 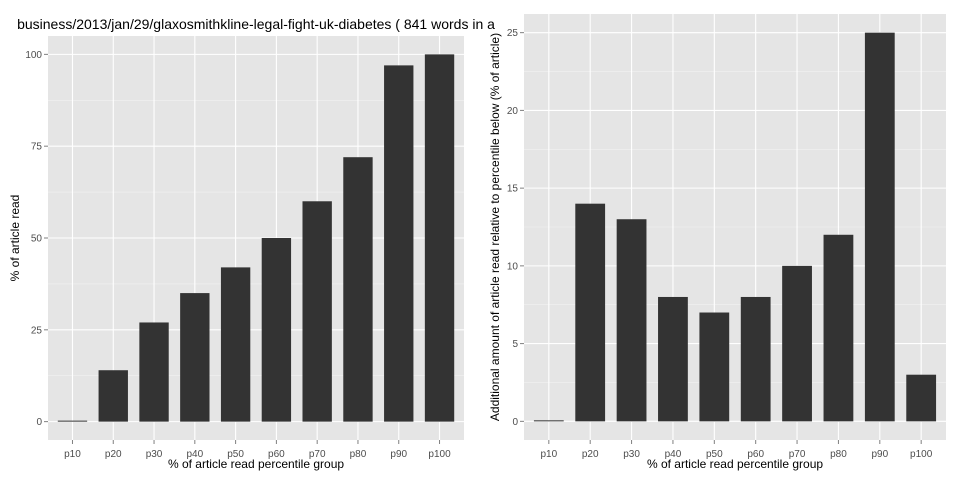 I want to click on left-x-tick-label: p30, so click(x=154, y=454).